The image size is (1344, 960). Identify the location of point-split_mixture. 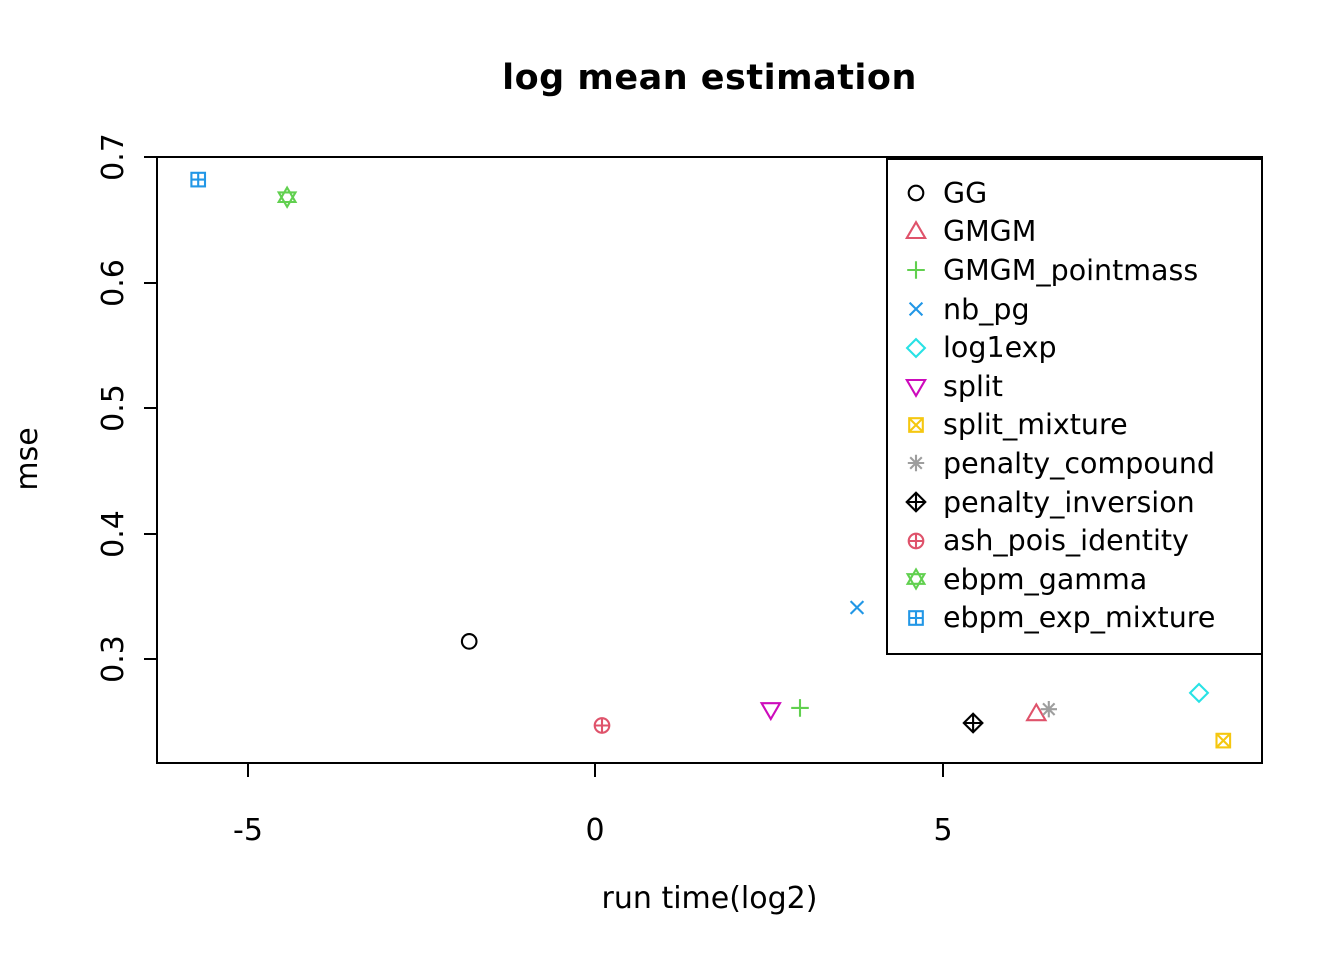
(1223, 740).